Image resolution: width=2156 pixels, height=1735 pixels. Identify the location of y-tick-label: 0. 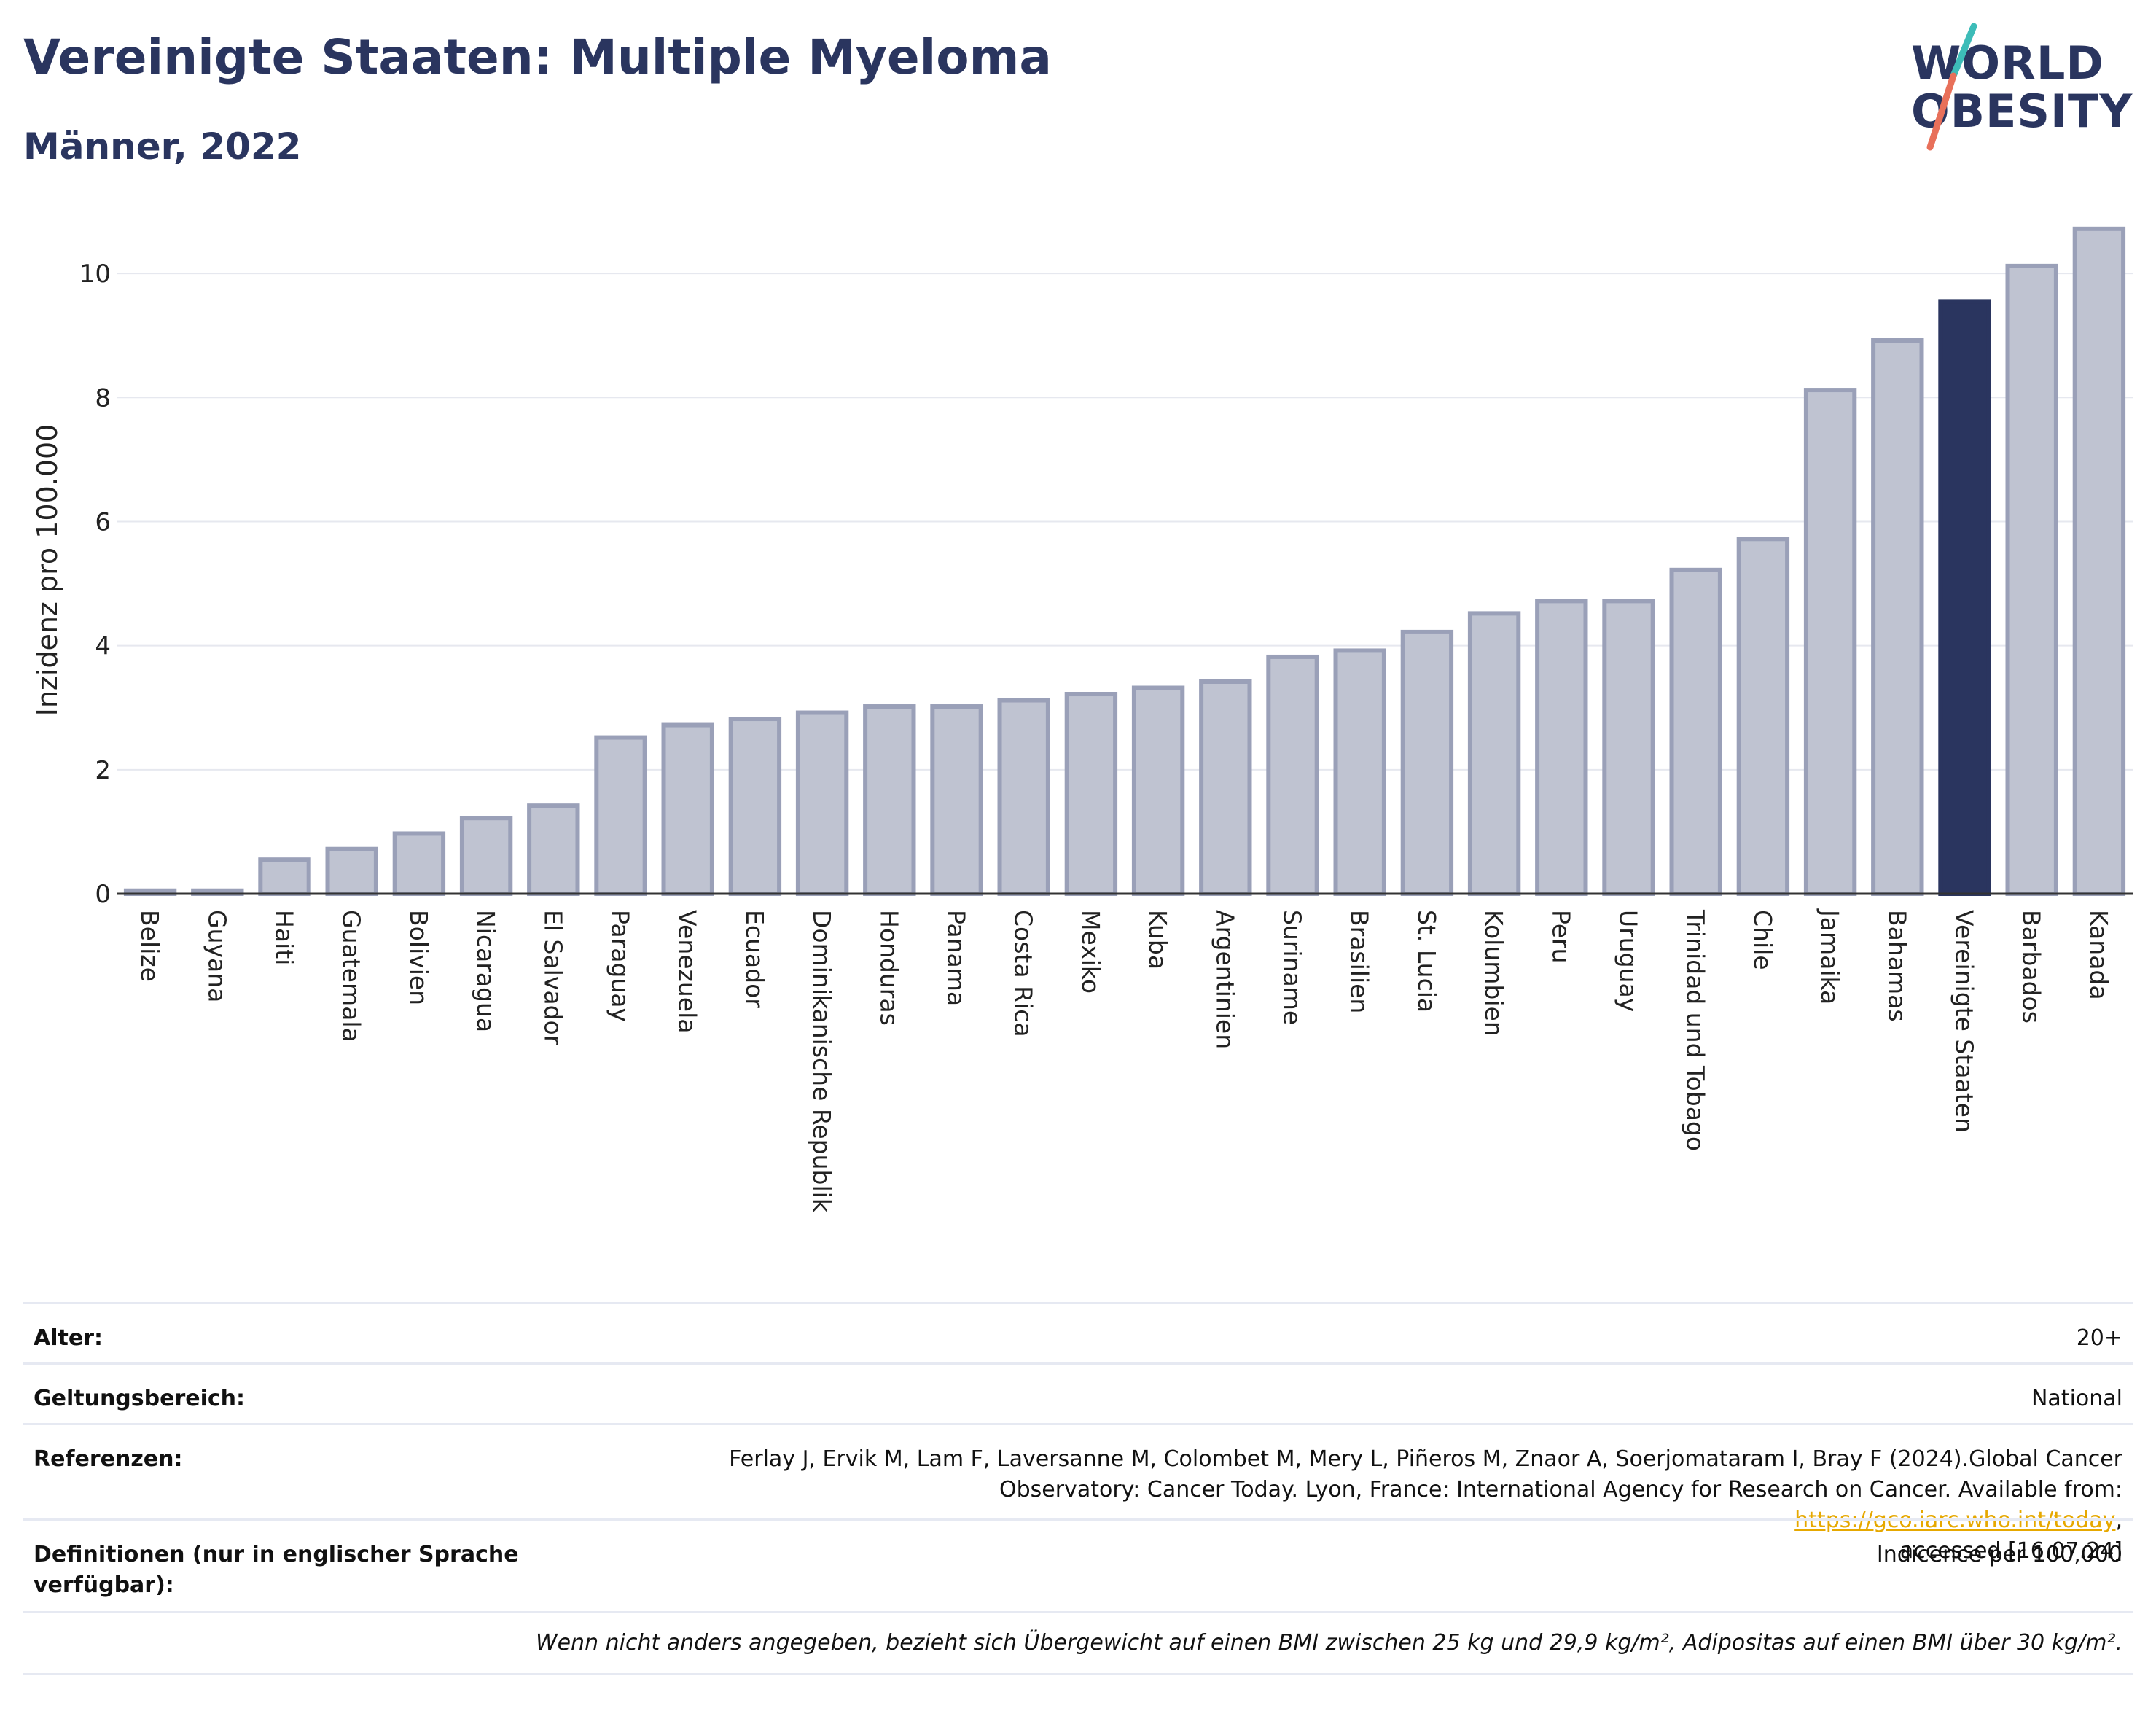
(103, 894).